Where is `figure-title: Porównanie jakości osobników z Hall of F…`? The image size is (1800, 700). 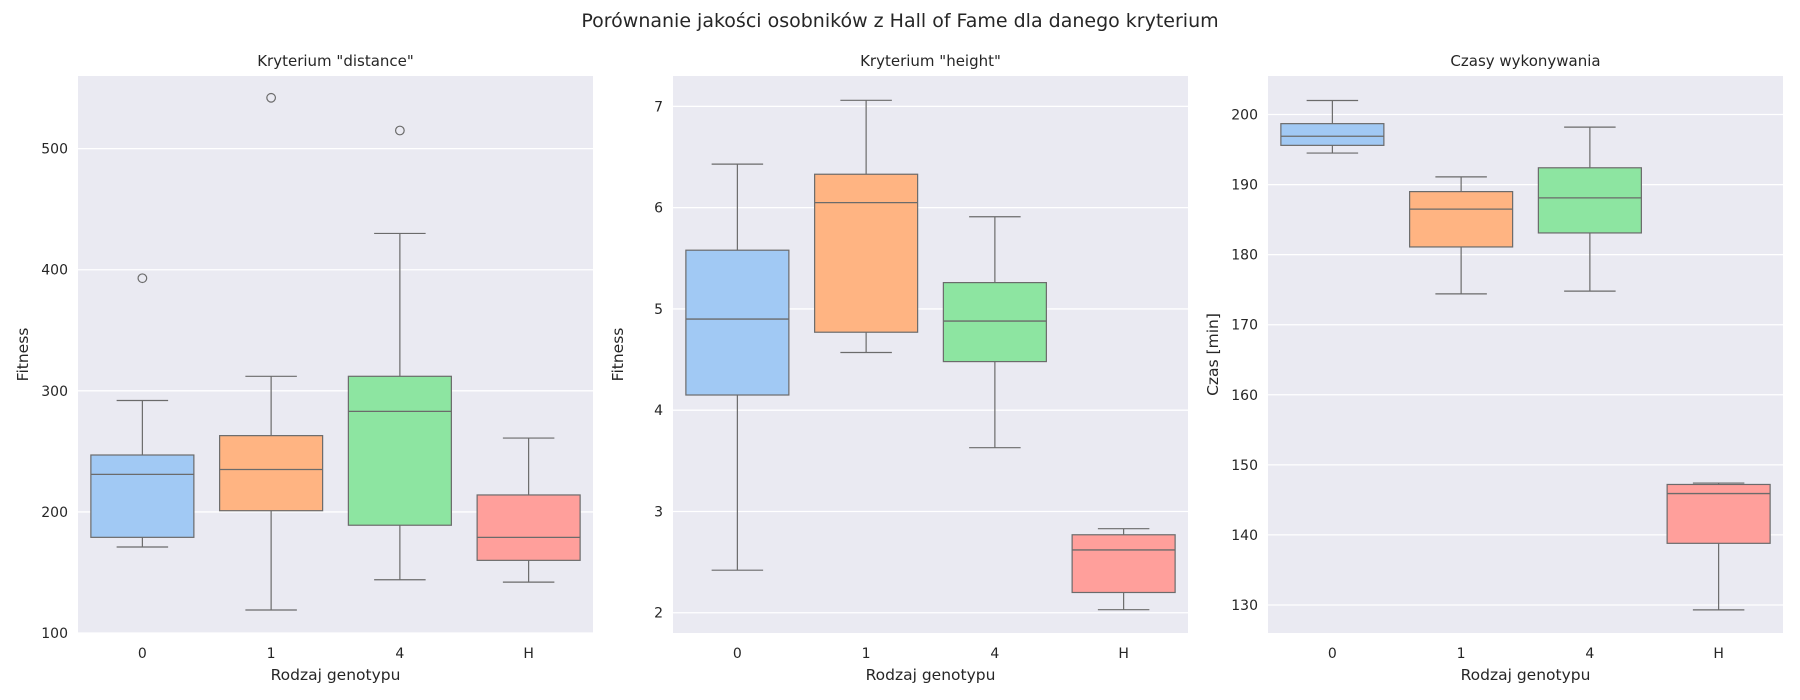 figure-title: Porównanie jakości osobników z Hall of F… is located at coordinates (900, 21).